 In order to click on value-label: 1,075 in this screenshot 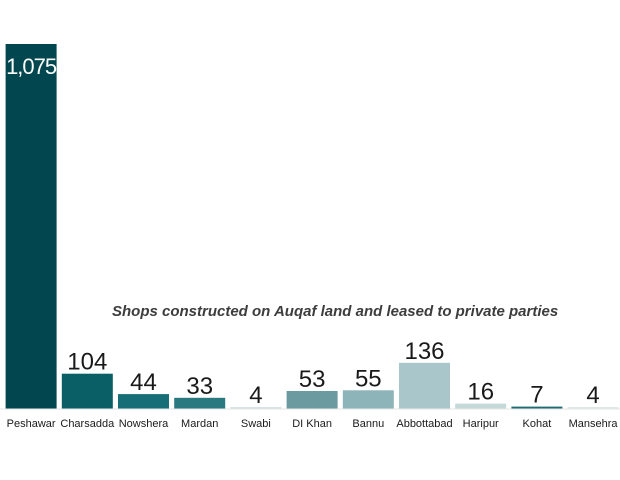, I will do `click(31, 66)`.